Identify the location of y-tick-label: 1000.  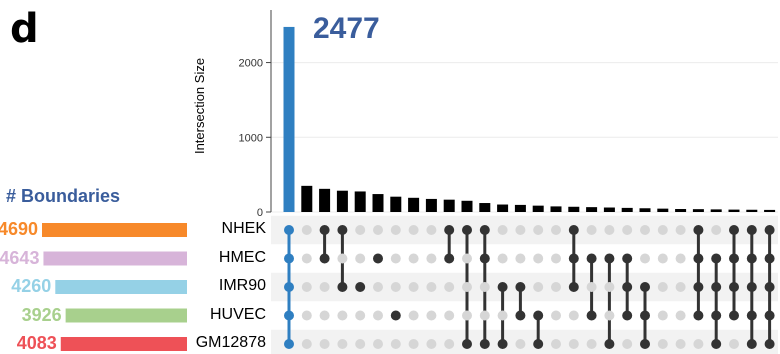
(251, 138).